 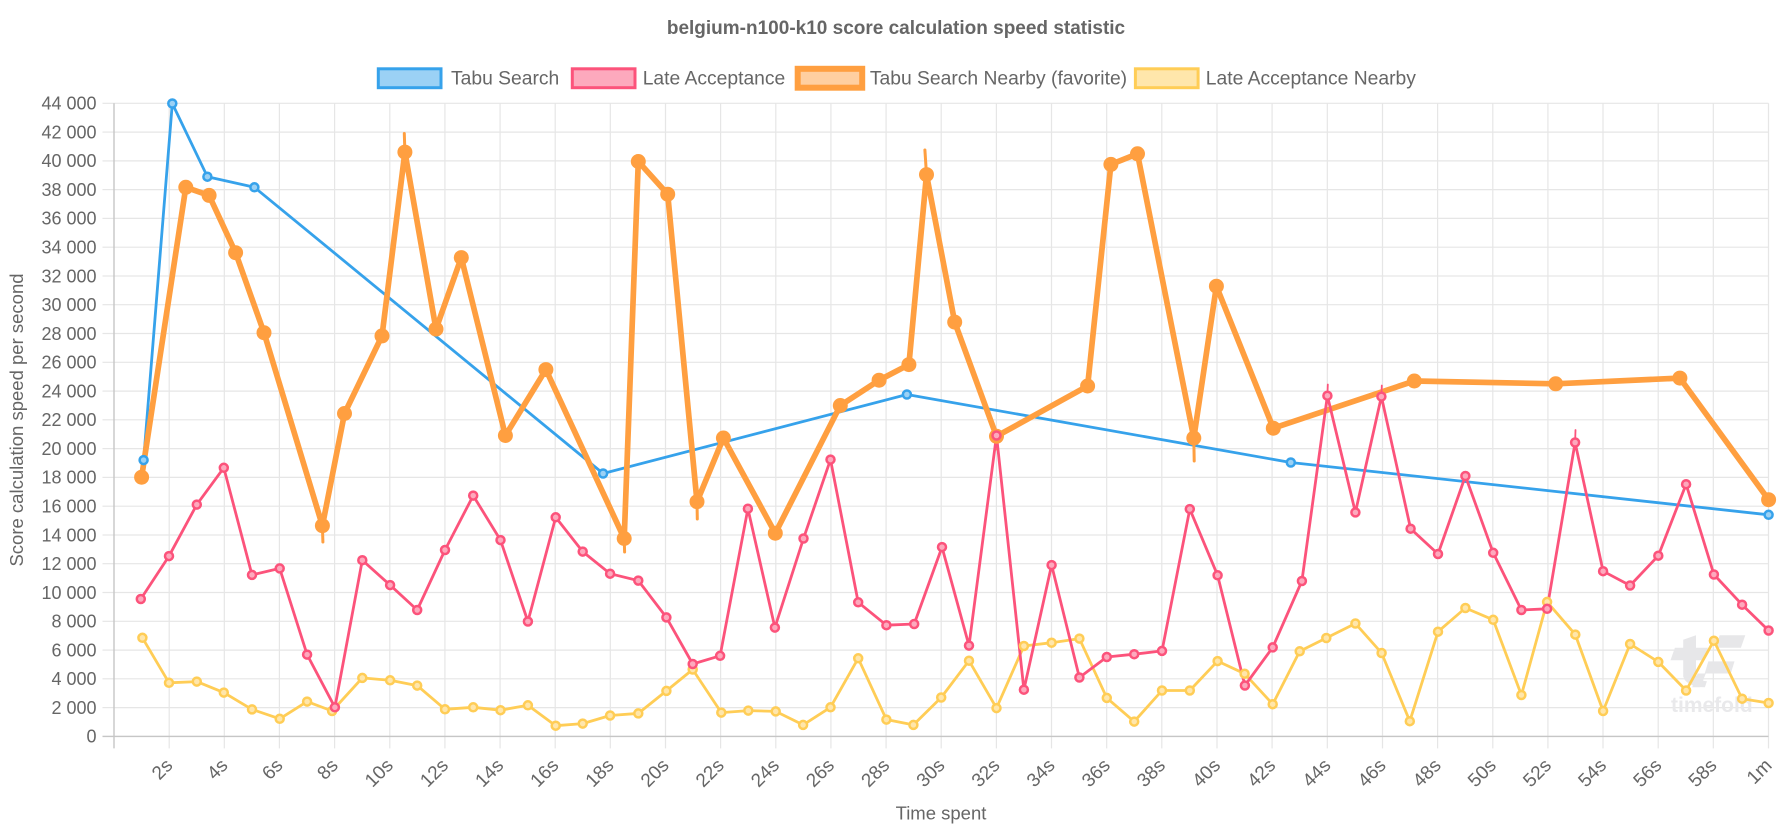 I want to click on svg-text: 42 000, so click(x=68, y=132).